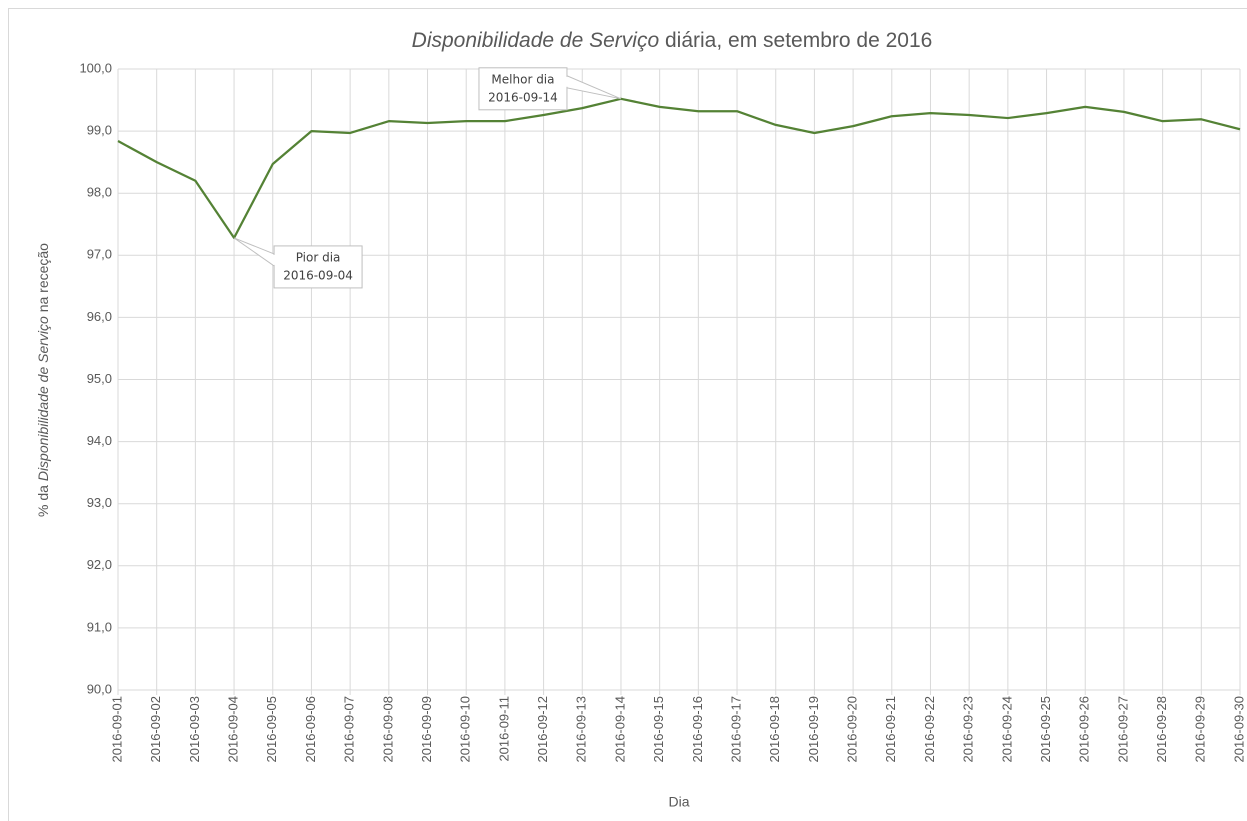 The width and height of the screenshot is (1247, 821). What do you see at coordinates (1045, 729) in the screenshot?
I see `x-tick-label: 2016-09-25` at bounding box center [1045, 729].